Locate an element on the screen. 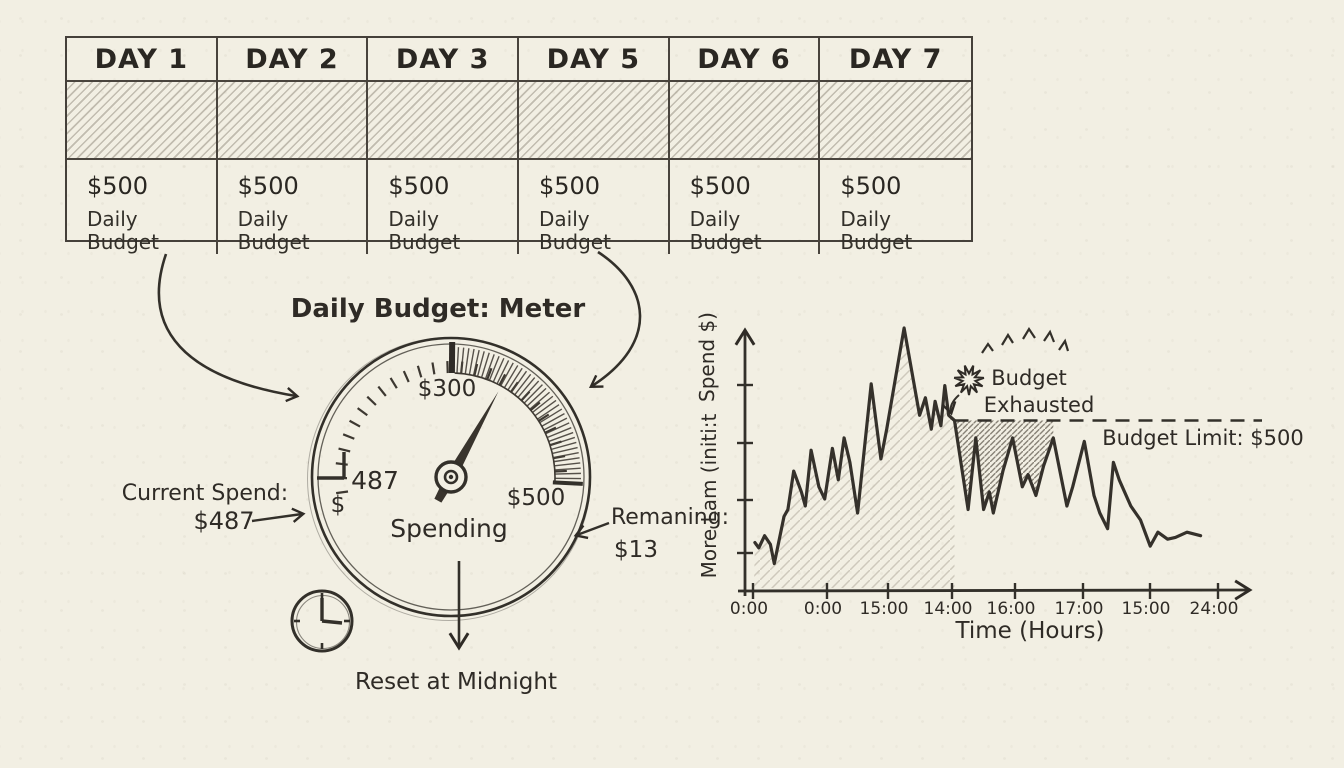 This screenshot has width=1344, height=768. gauge-outer-rim is located at coordinates (451, 477).